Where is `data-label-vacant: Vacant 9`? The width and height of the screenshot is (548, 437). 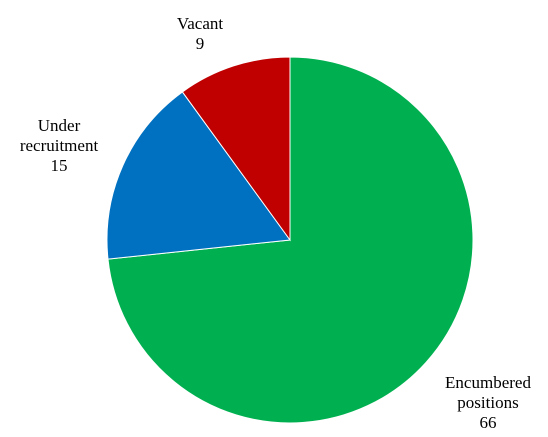 data-label-vacant: Vacant 9 is located at coordinates (200, 34).